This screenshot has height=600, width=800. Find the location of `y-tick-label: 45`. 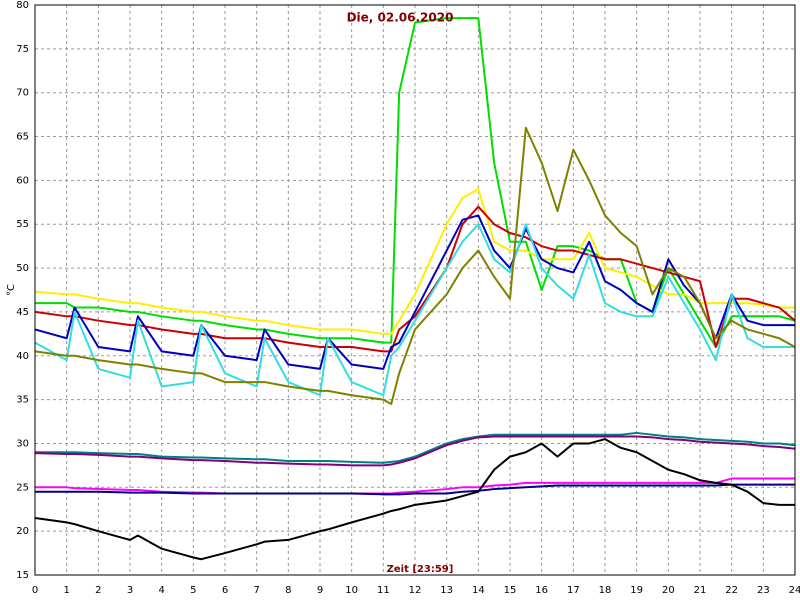

y-tick-label: 45 is located at coordinates (22, 312).